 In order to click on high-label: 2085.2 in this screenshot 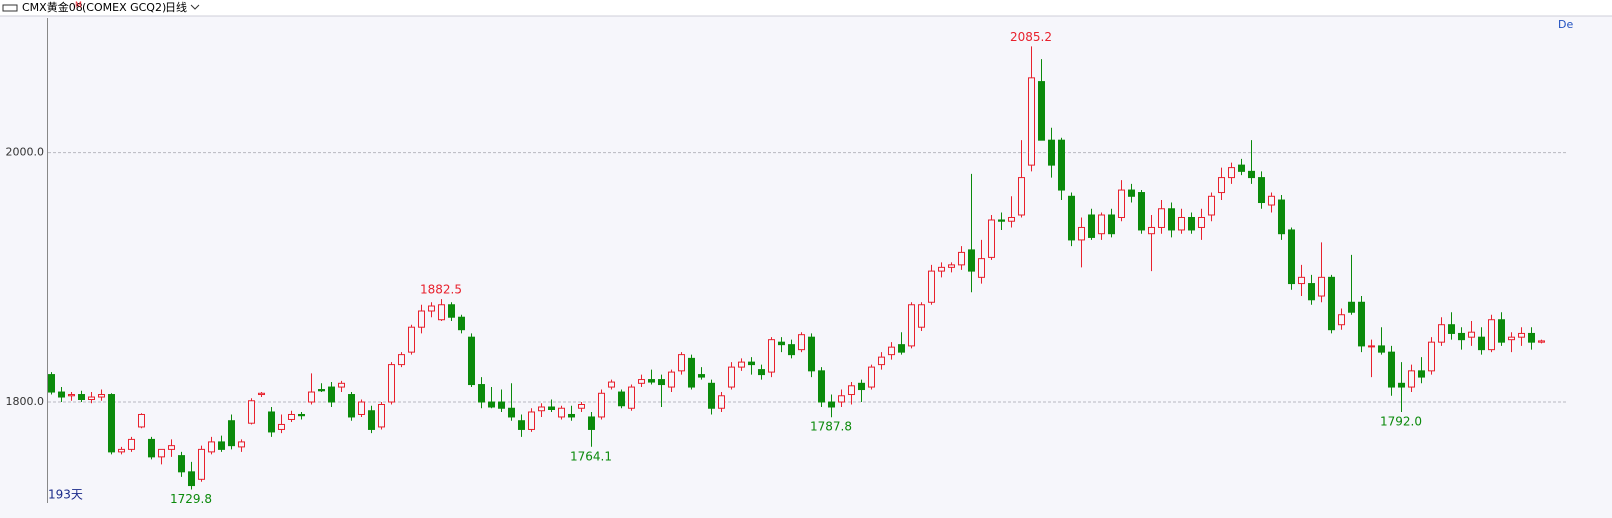, I will do `click(1031, 37)`.